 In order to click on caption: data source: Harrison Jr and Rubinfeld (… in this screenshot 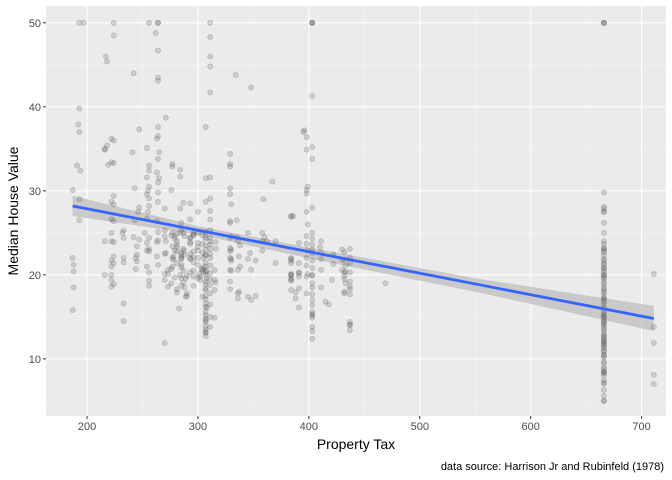, I will do `click(552, 467)`.